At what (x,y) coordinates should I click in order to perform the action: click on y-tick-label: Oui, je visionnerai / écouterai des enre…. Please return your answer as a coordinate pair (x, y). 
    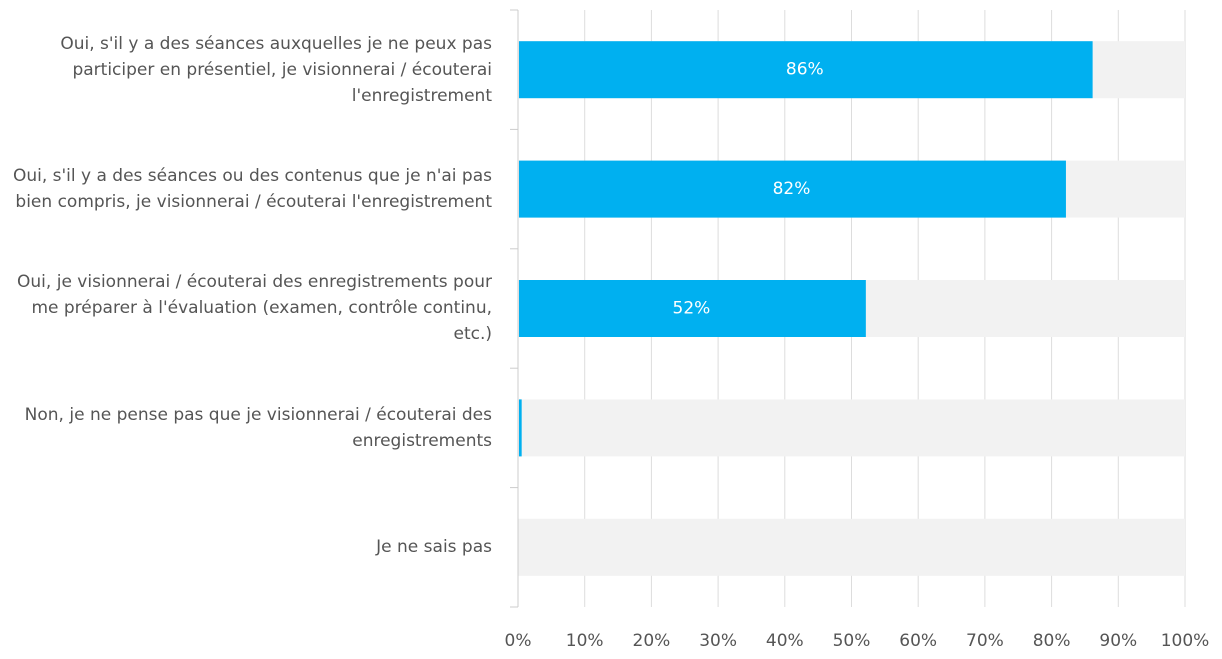
    Looking at the image, I should click on (254, 308).